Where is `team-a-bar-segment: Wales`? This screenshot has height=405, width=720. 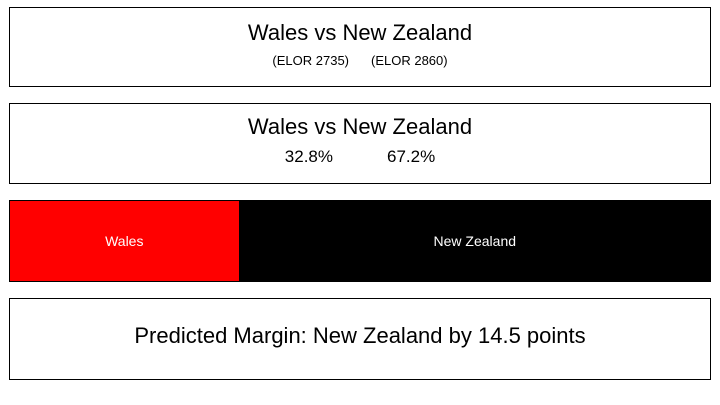
team-a-bar-segment: Wales is located at coordinates (125, 241).